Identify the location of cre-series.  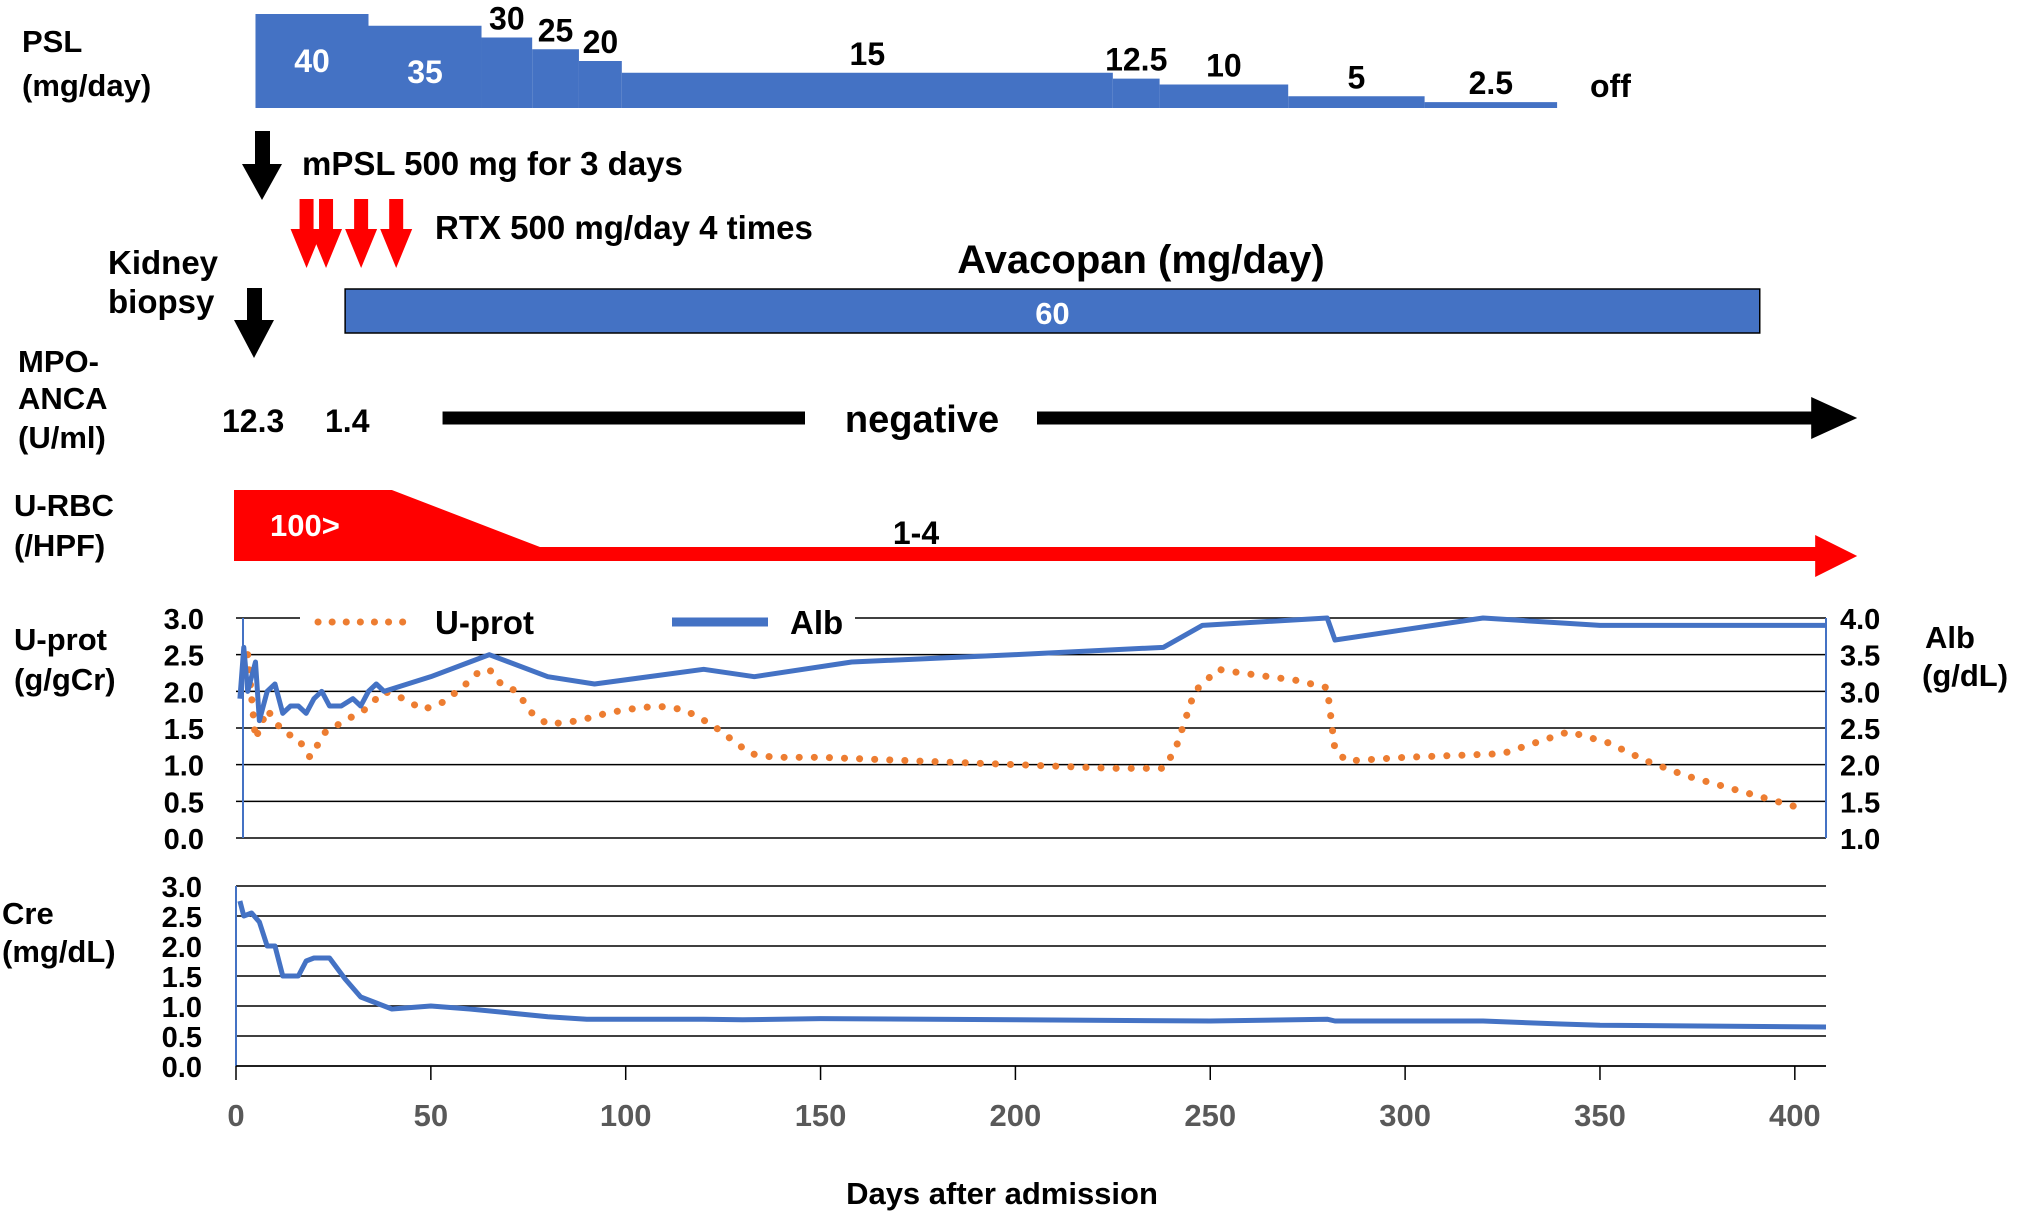
(1032, 965).